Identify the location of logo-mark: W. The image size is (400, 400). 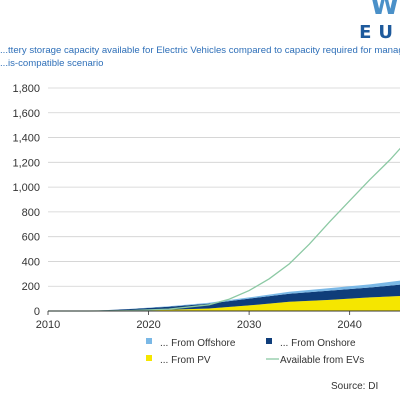
(384, 10).